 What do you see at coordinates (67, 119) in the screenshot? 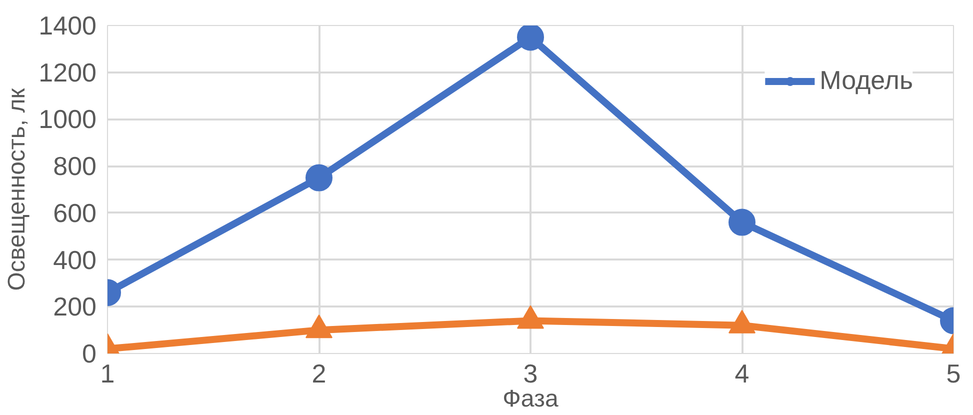
I see `y-tick-label: 1000` at bounding box center [67, 119].